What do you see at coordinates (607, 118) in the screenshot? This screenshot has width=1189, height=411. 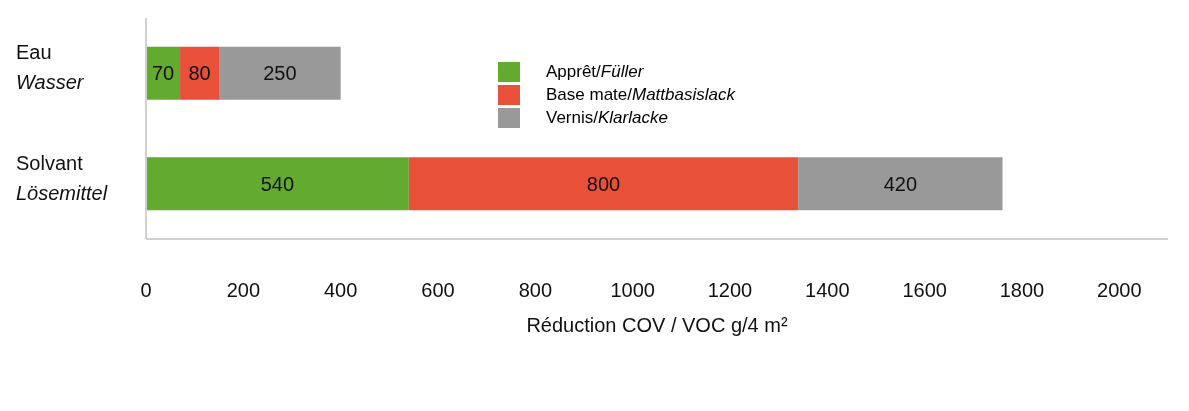 I see `legend-label: Vernis/Klarlacke` at bounding box center [607, 118].